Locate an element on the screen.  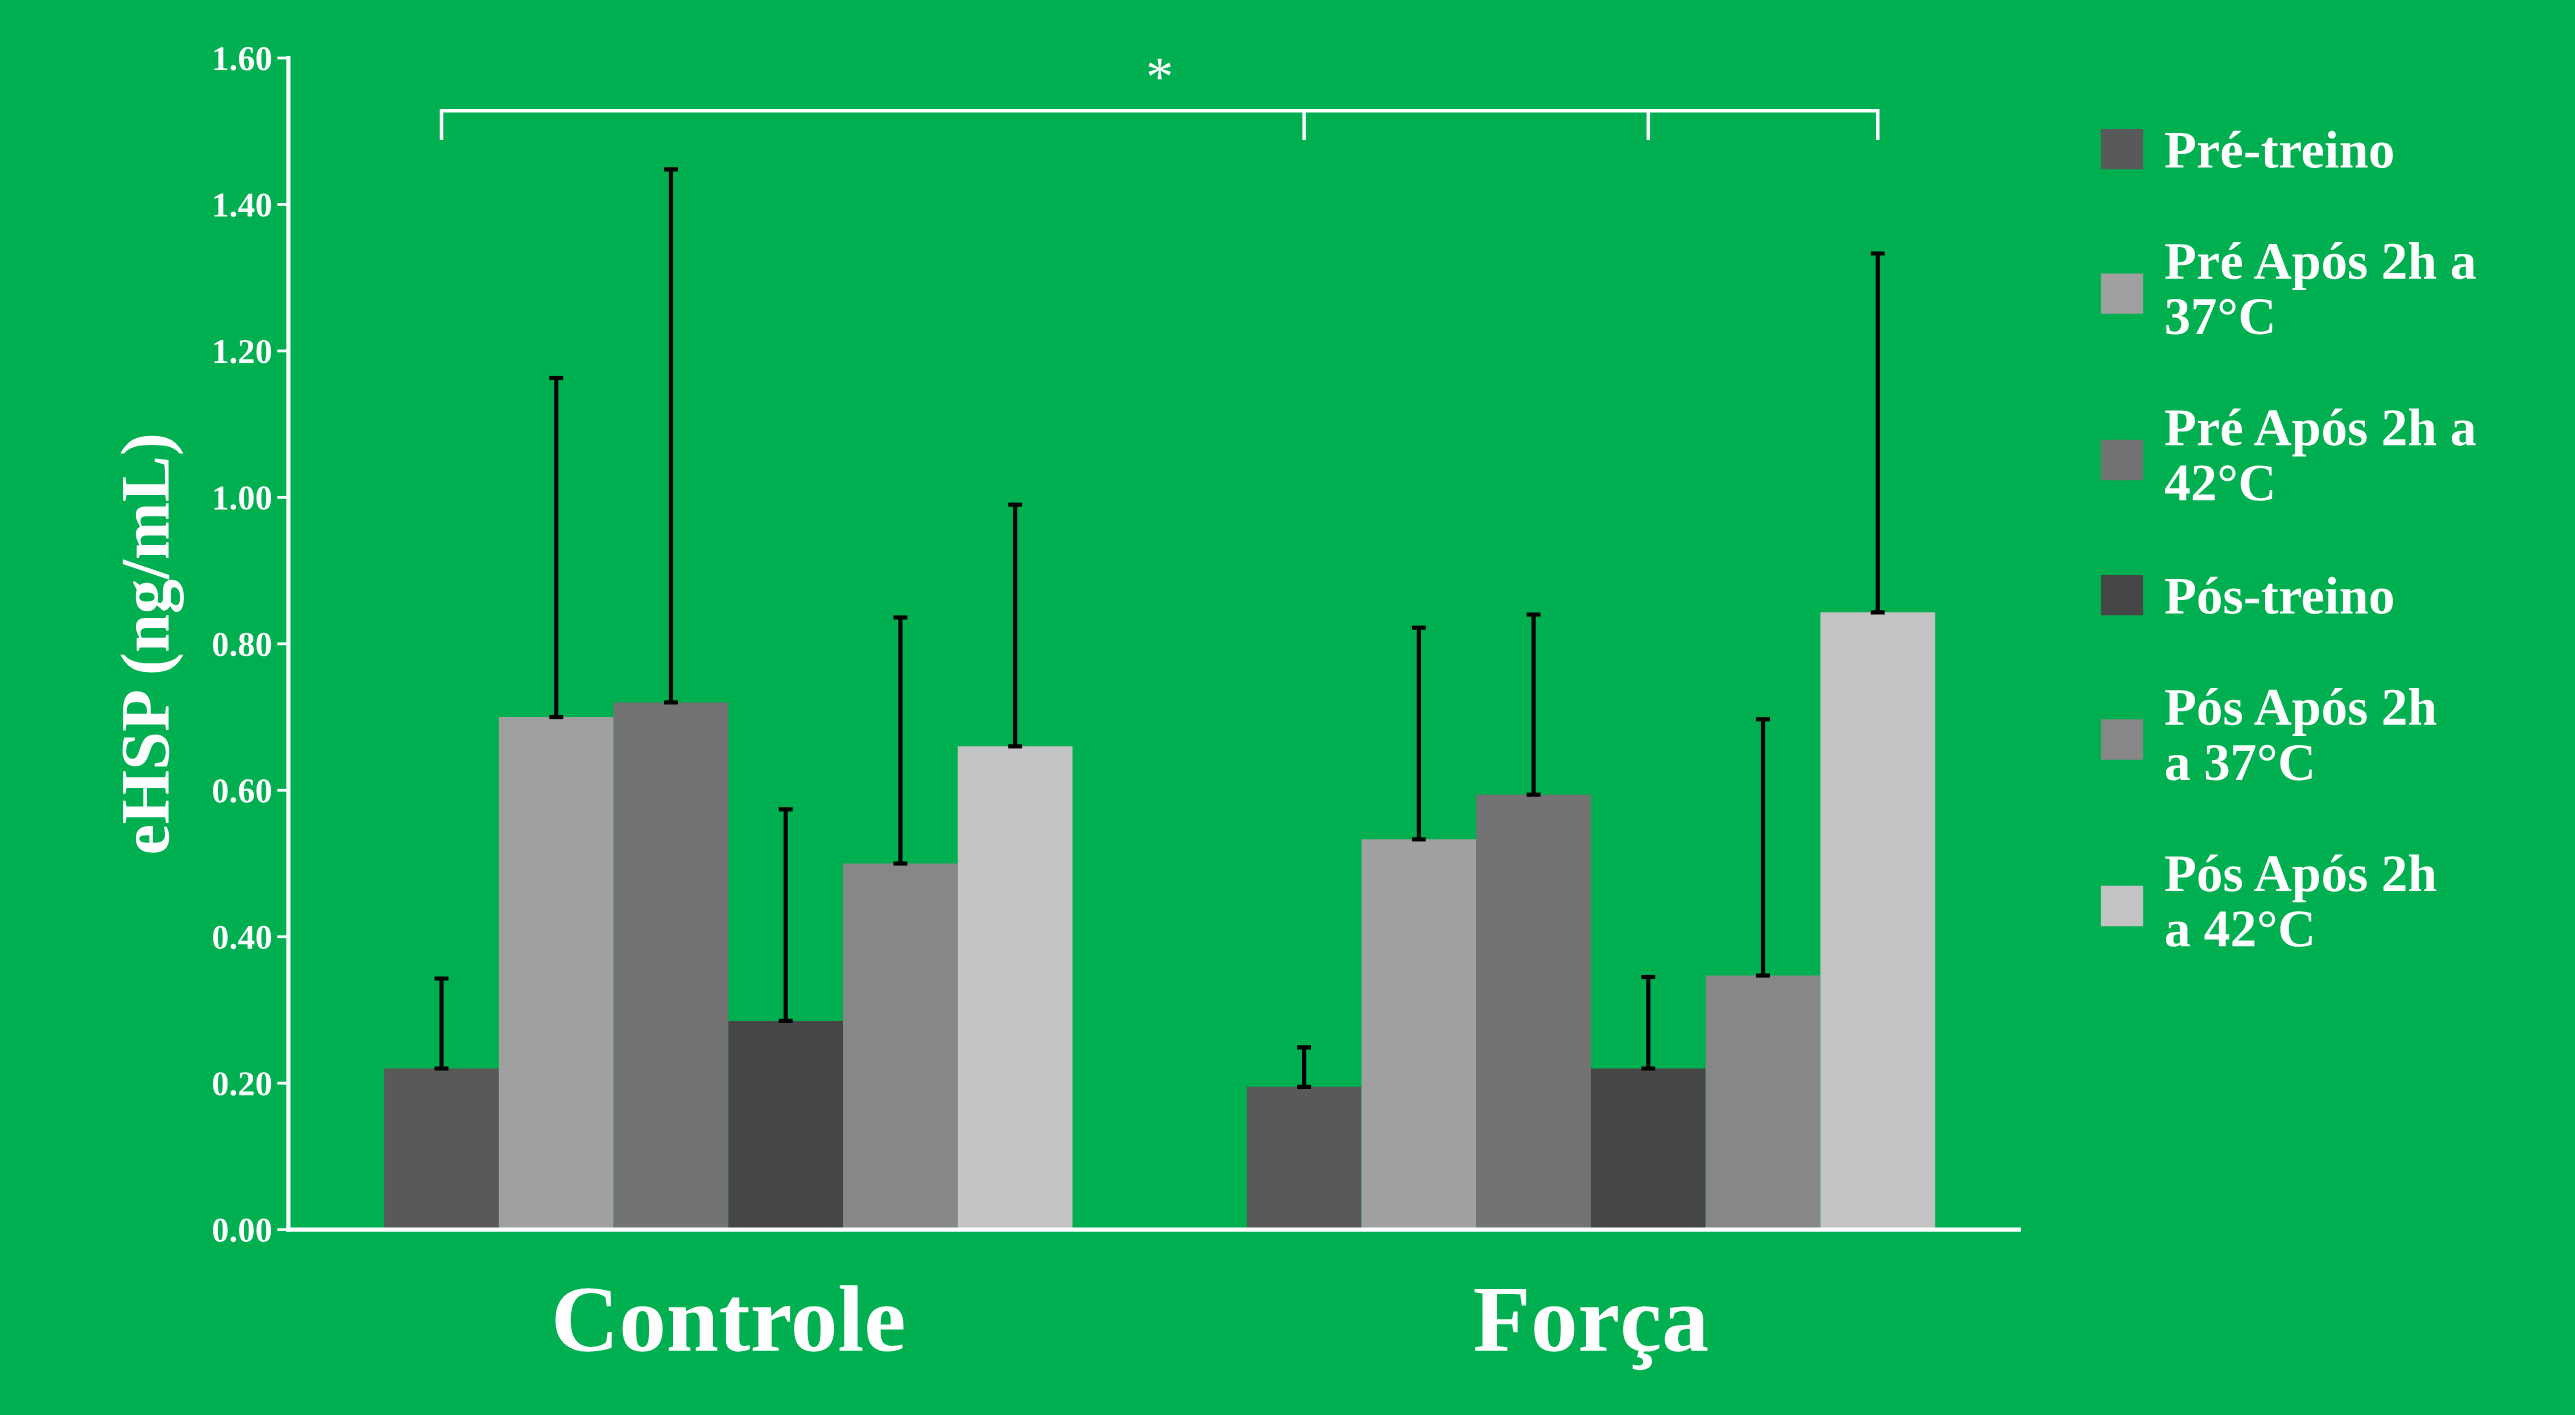
x-tick-label: Força is located at coordinates (1591, 1329).